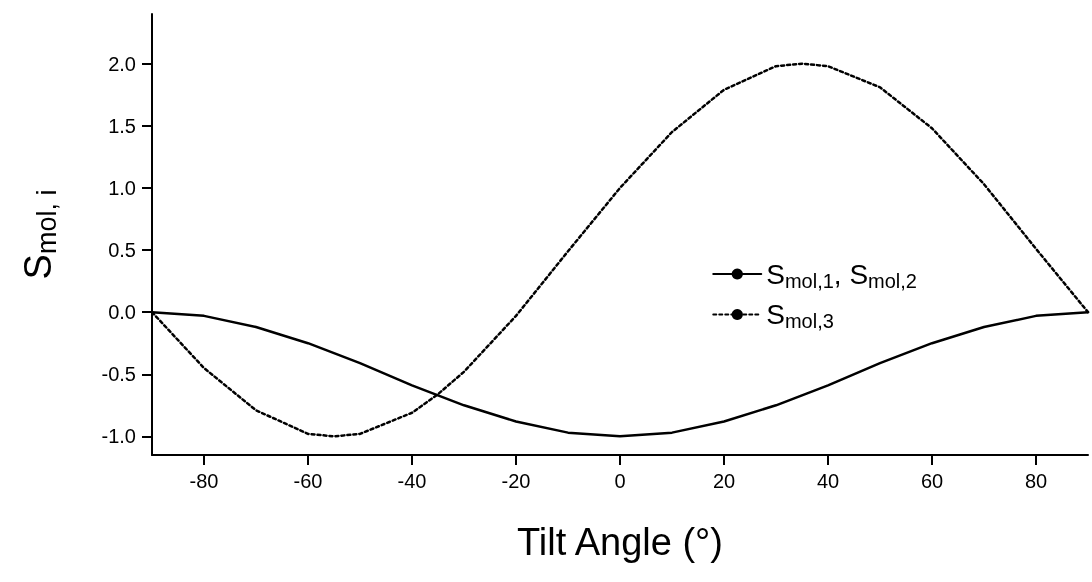  I want to click on x-tick-label: 60, so click(932, 481).